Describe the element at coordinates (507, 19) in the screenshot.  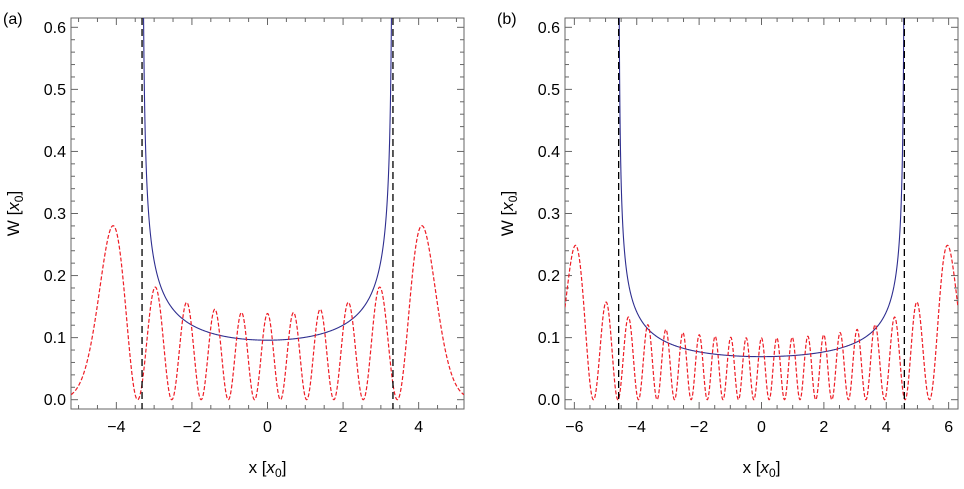
I see `panel-label: (b)` at that location.